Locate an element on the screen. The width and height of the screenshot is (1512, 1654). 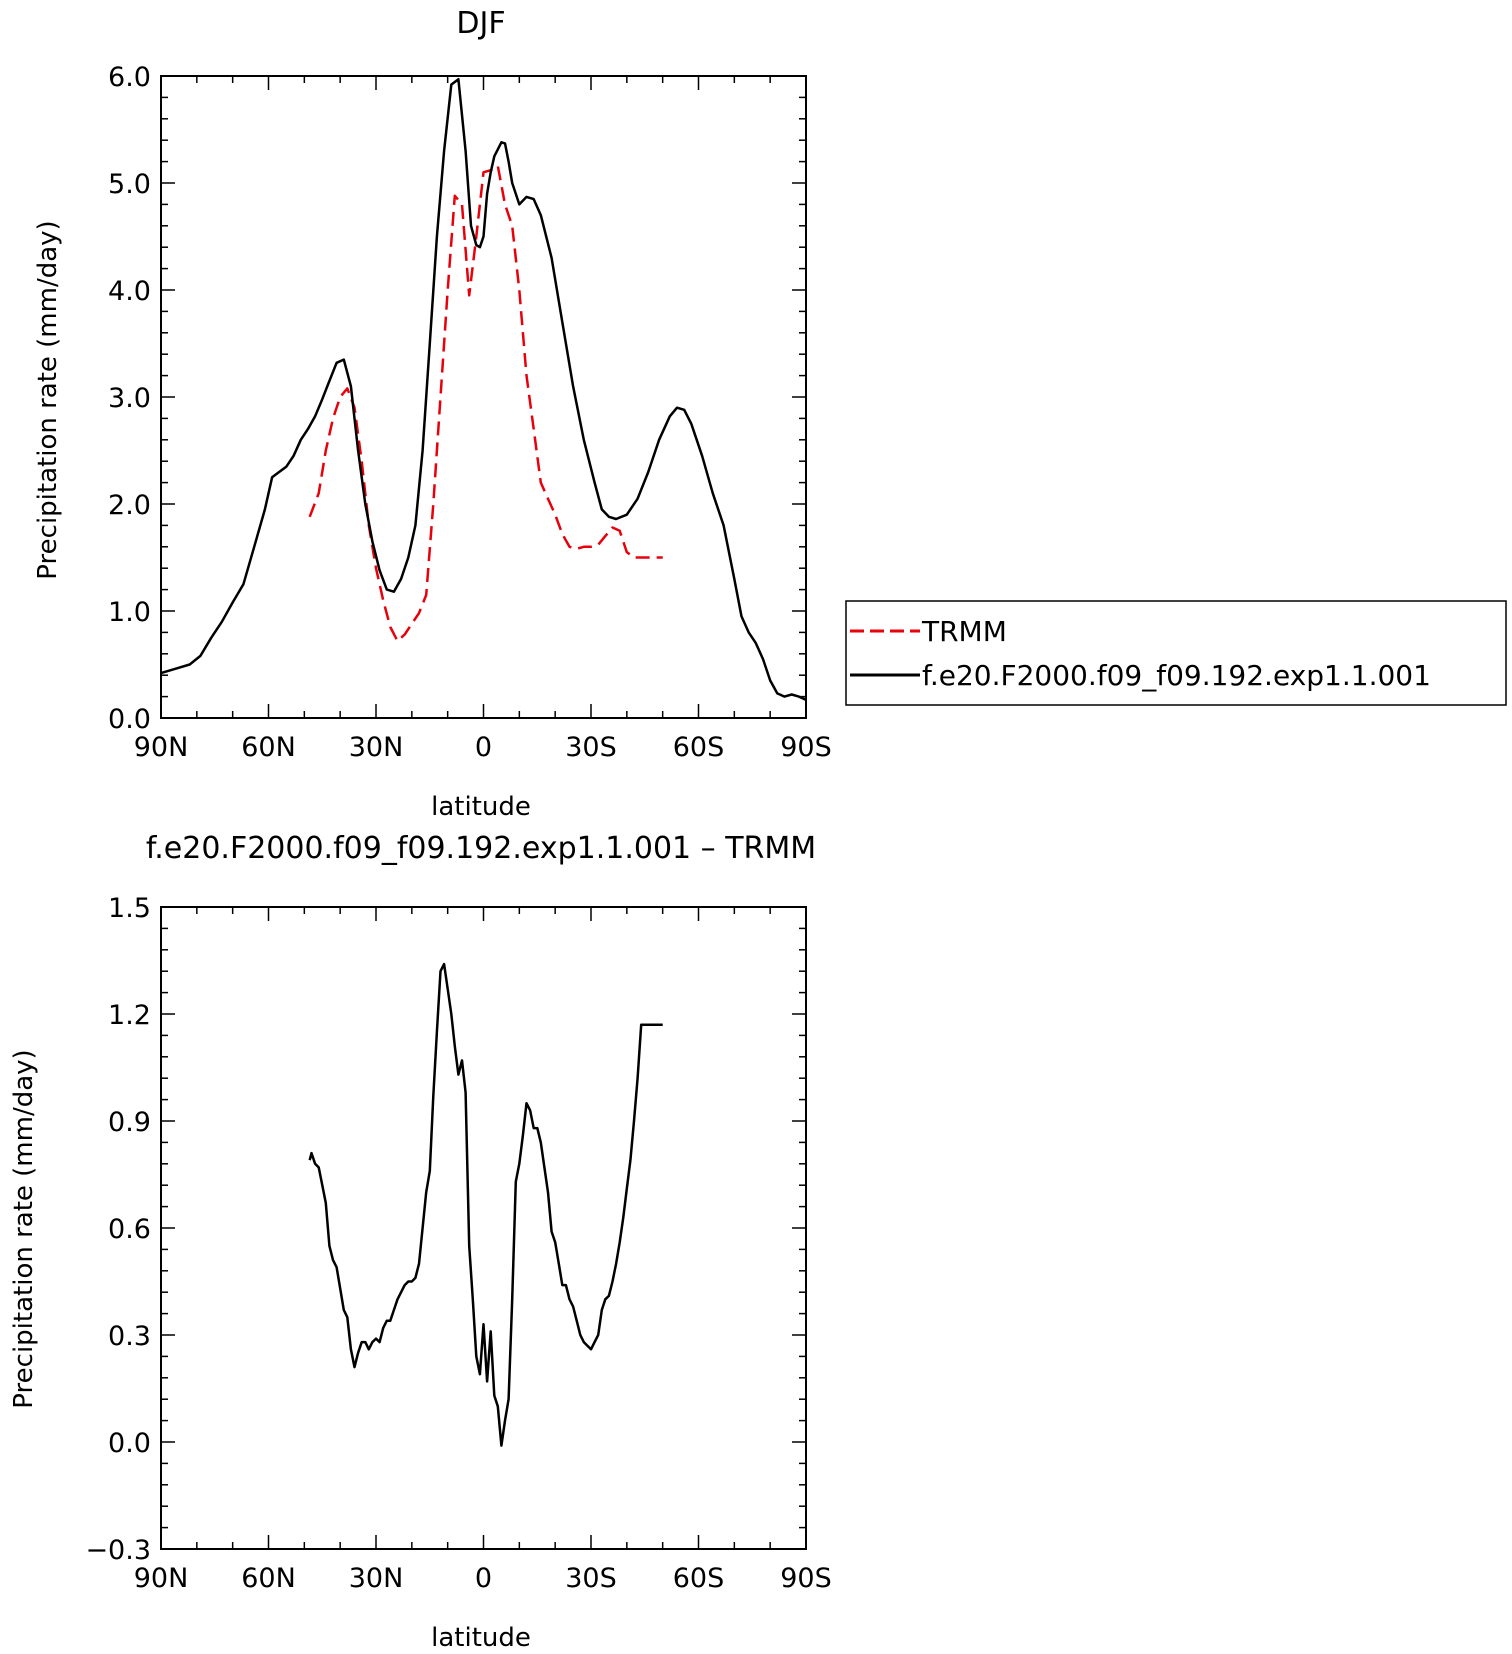
y-tick-label: 5.0 is located at coordinates (129, 184).